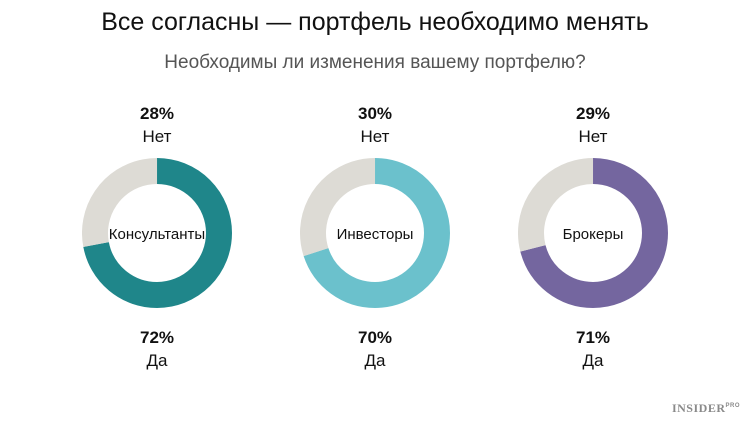 The image size is (750, 422). I want to click on yes-value-label: 71%, so click(593, 337).